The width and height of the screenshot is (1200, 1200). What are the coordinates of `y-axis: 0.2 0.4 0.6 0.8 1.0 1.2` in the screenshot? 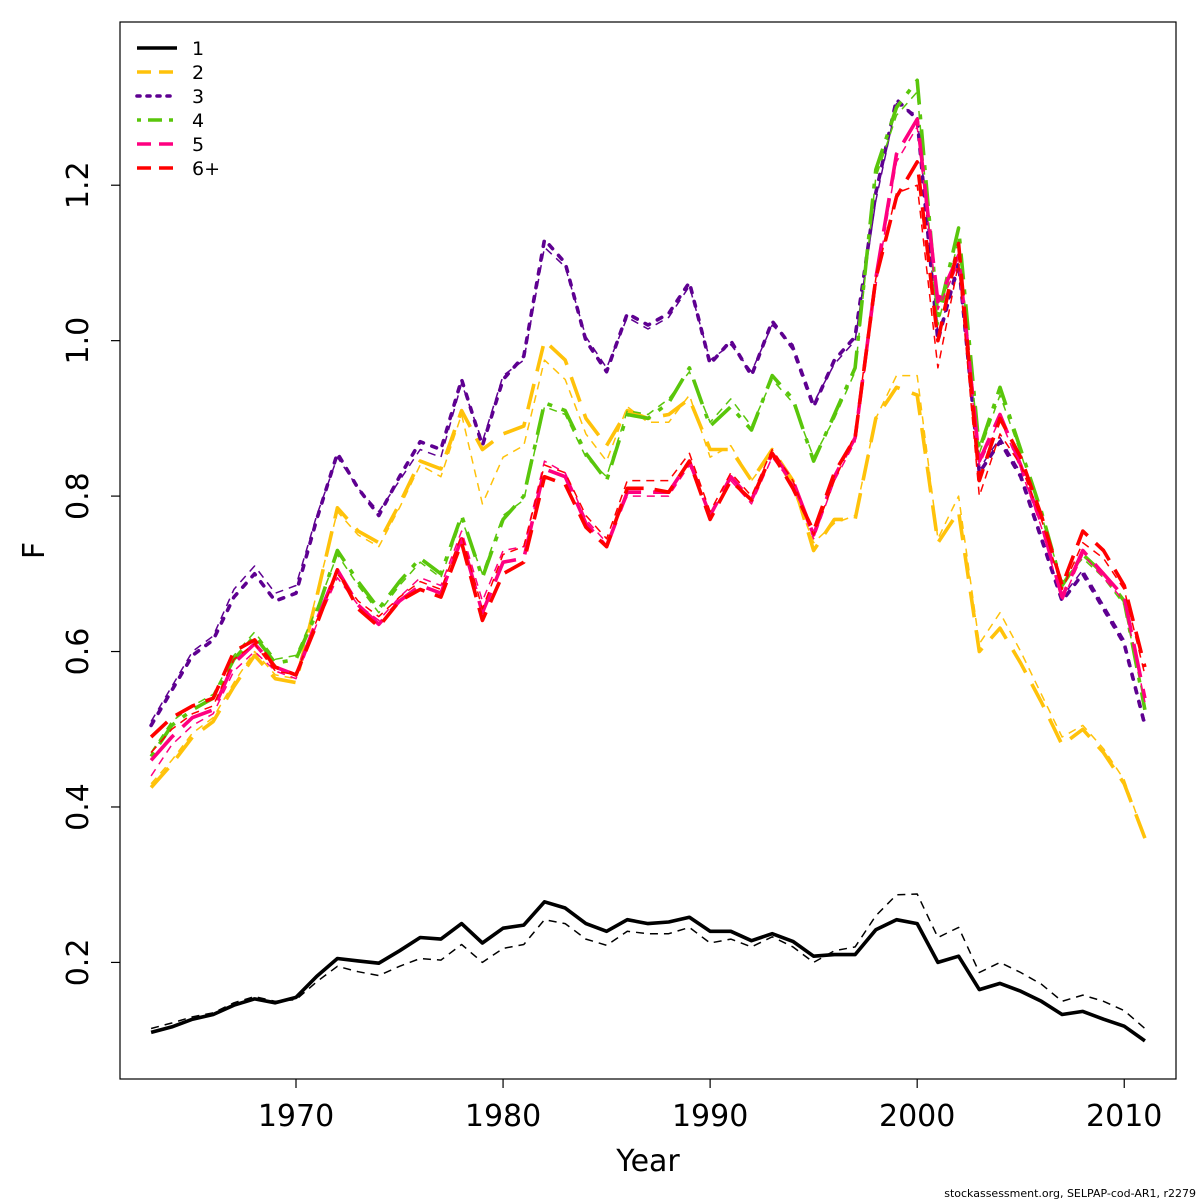 It's located at (90, 573).